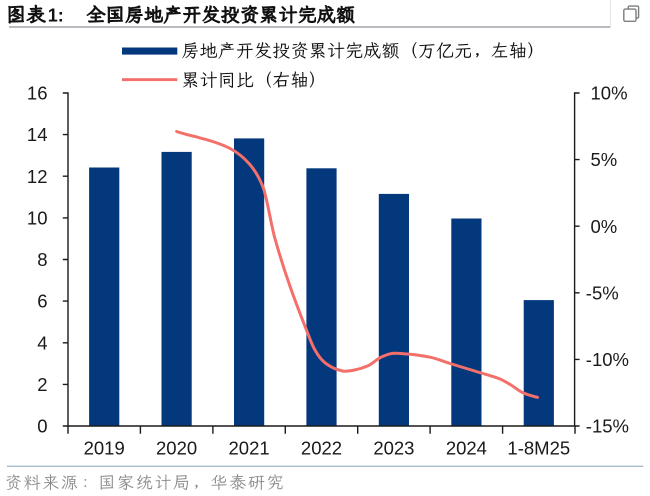 The width and height of the screenshot is (650, 496). Describe the element at coordinates (37, 218) in the screenshot. I see `svg-text: 10` at that location.